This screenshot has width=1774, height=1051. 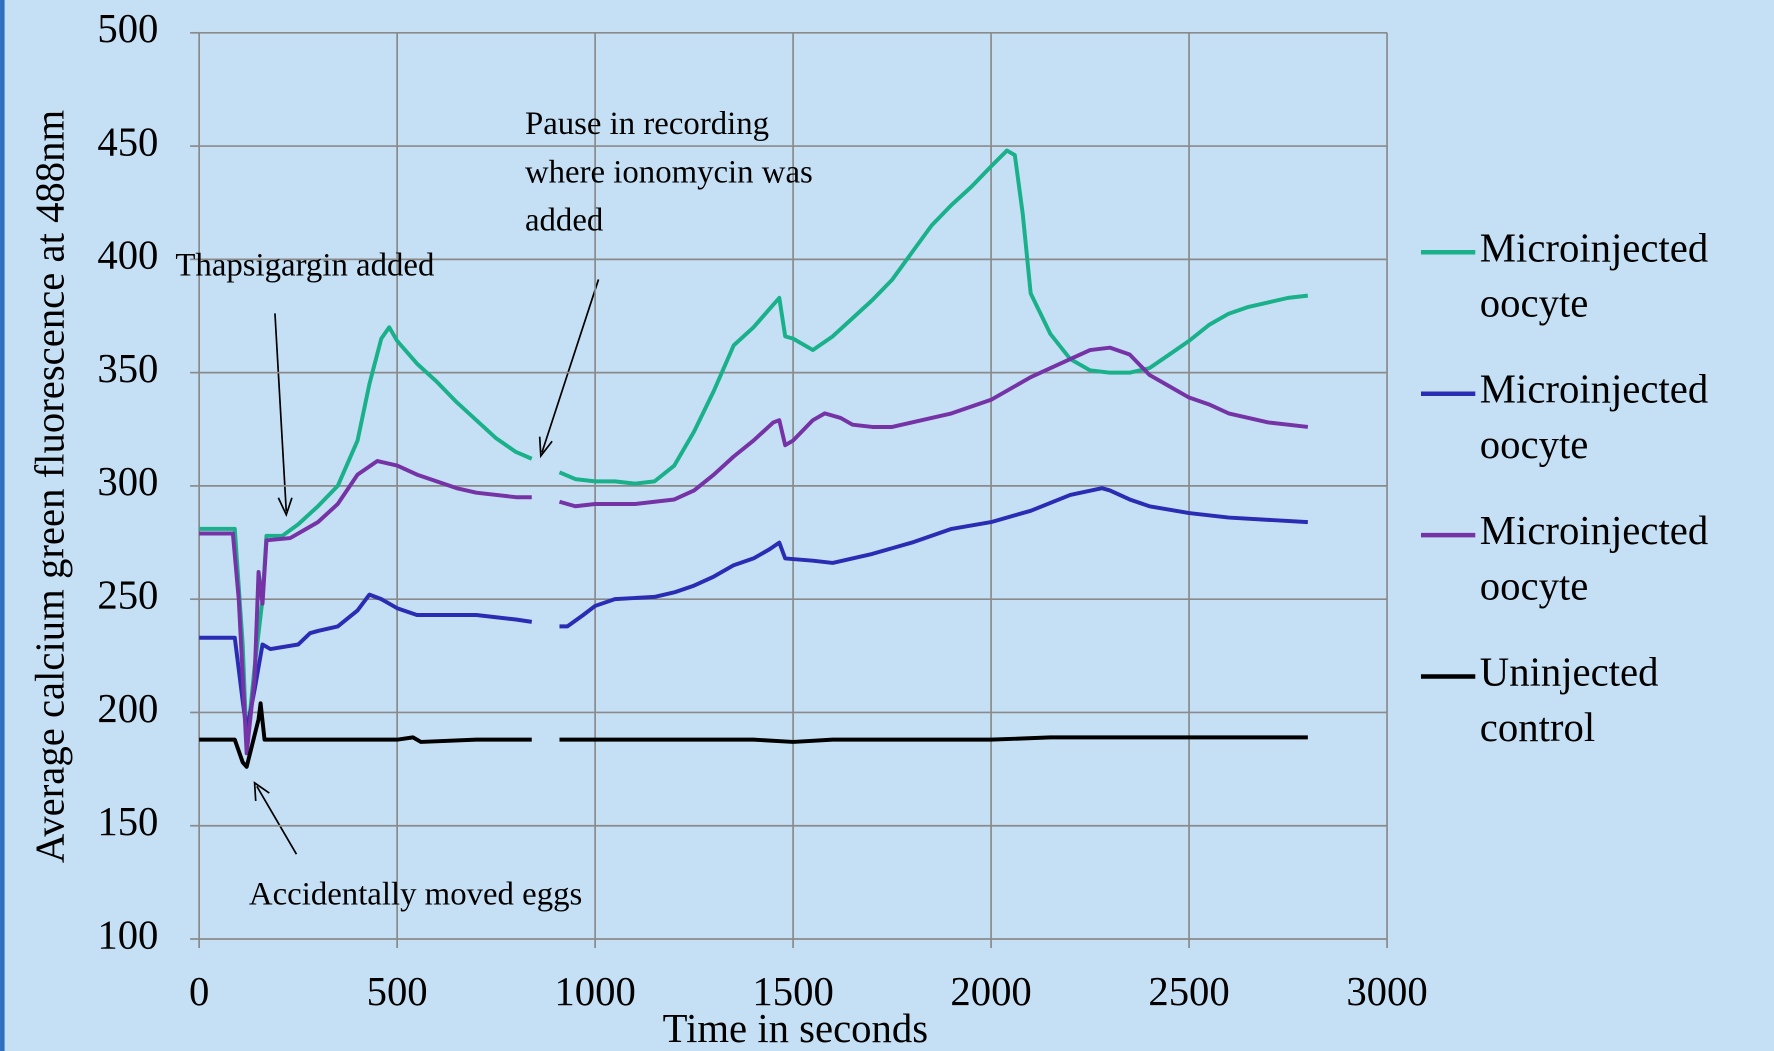 What do you see at coordinates (415, 895) in the screenshot?
I see `annotation: Accidentally moved eggs` at bounding box center [415, 895].